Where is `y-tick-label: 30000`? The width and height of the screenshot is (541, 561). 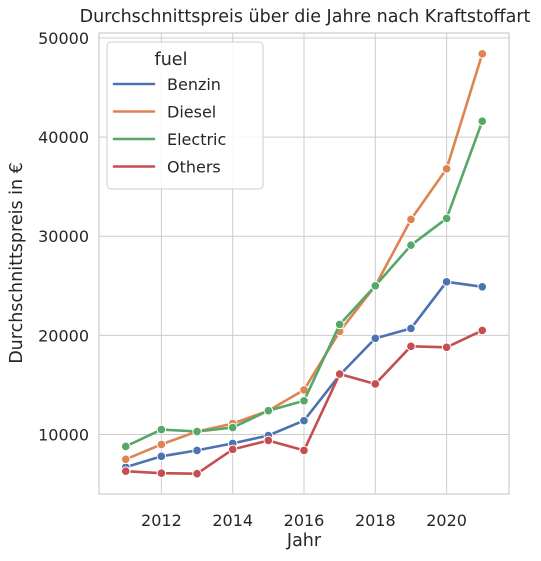
y-tick-label: 30000 is located at coordinates (63, 236).